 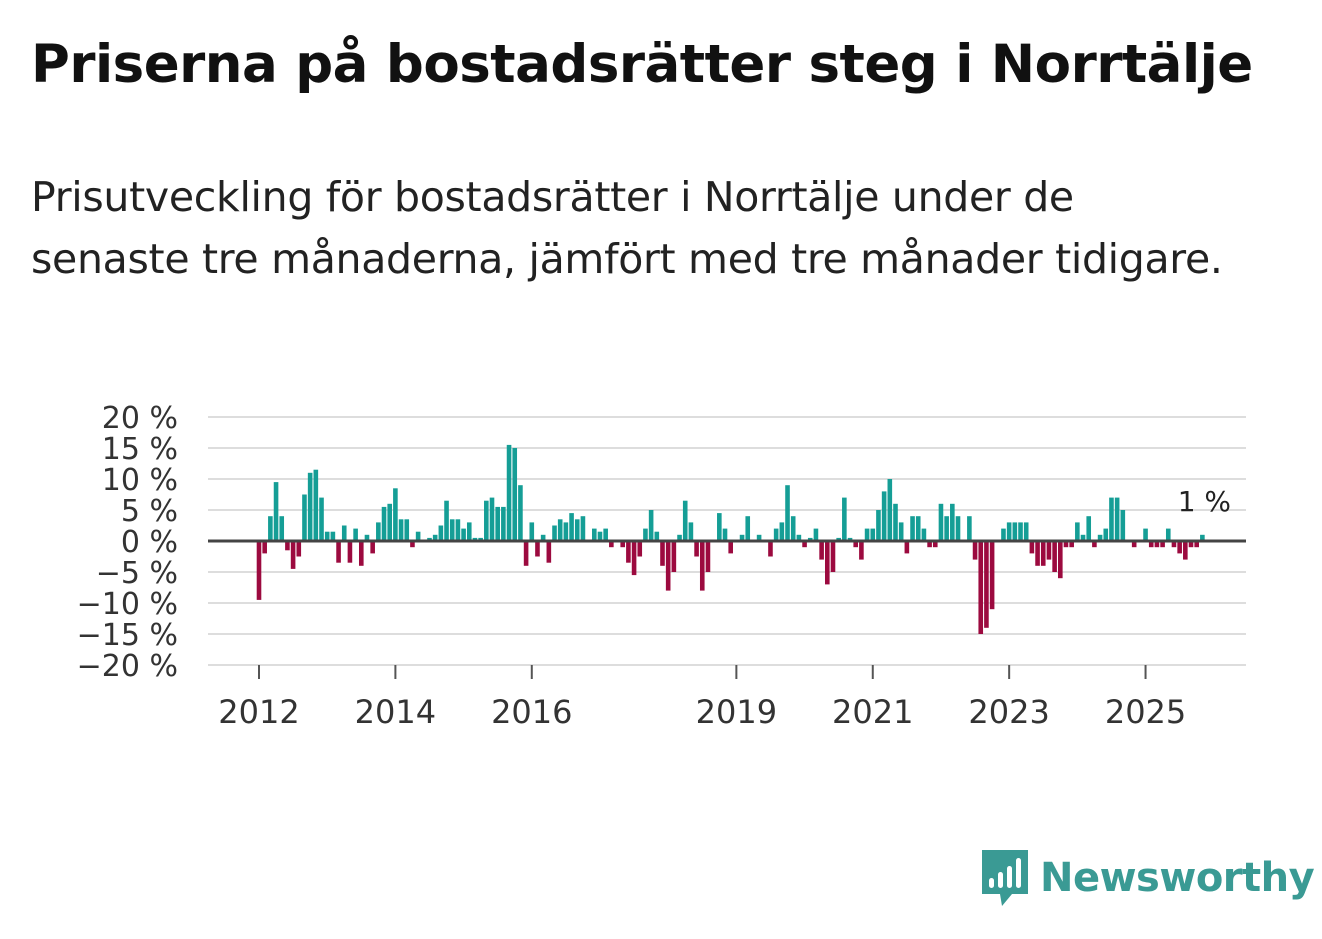 What do you see at coordinates (1177, 878) in the screenshot?
I see `brand-name: Newsworthy` at bounding box center [1177, 878].